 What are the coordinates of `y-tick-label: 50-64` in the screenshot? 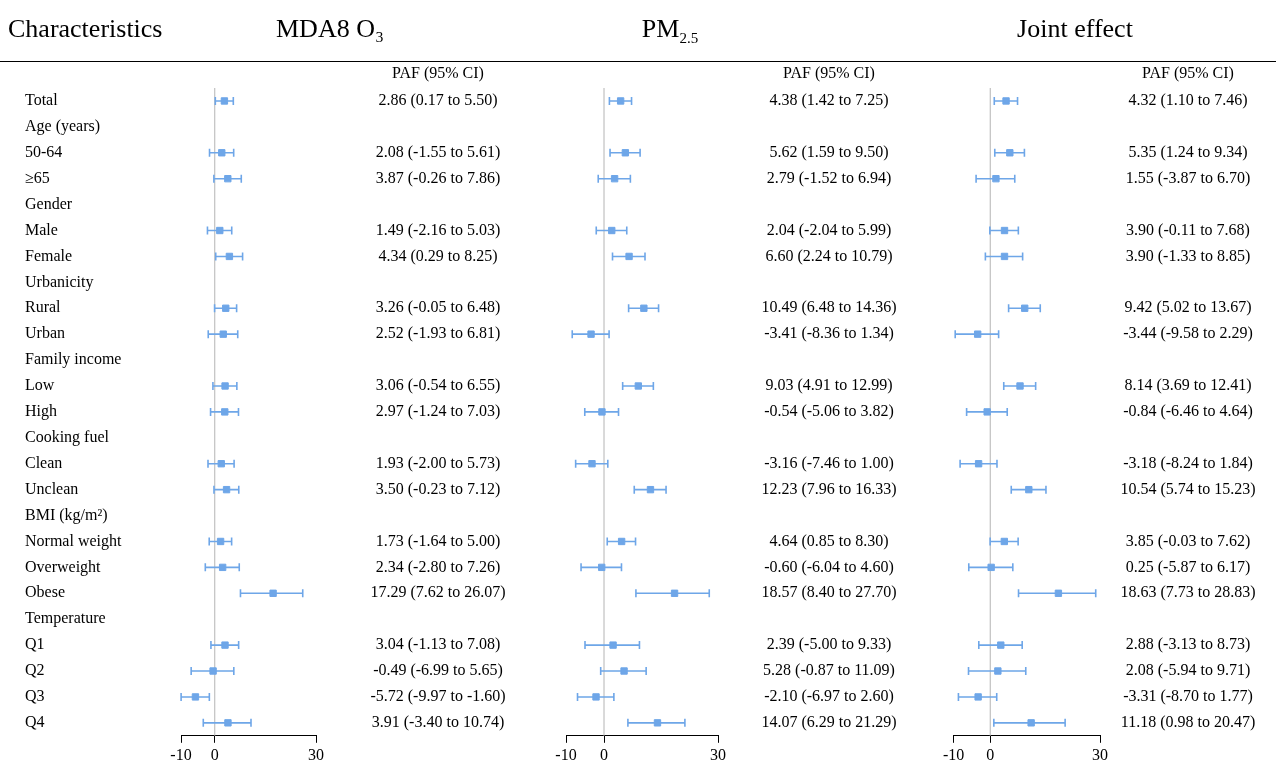 It's located at (44, 151).